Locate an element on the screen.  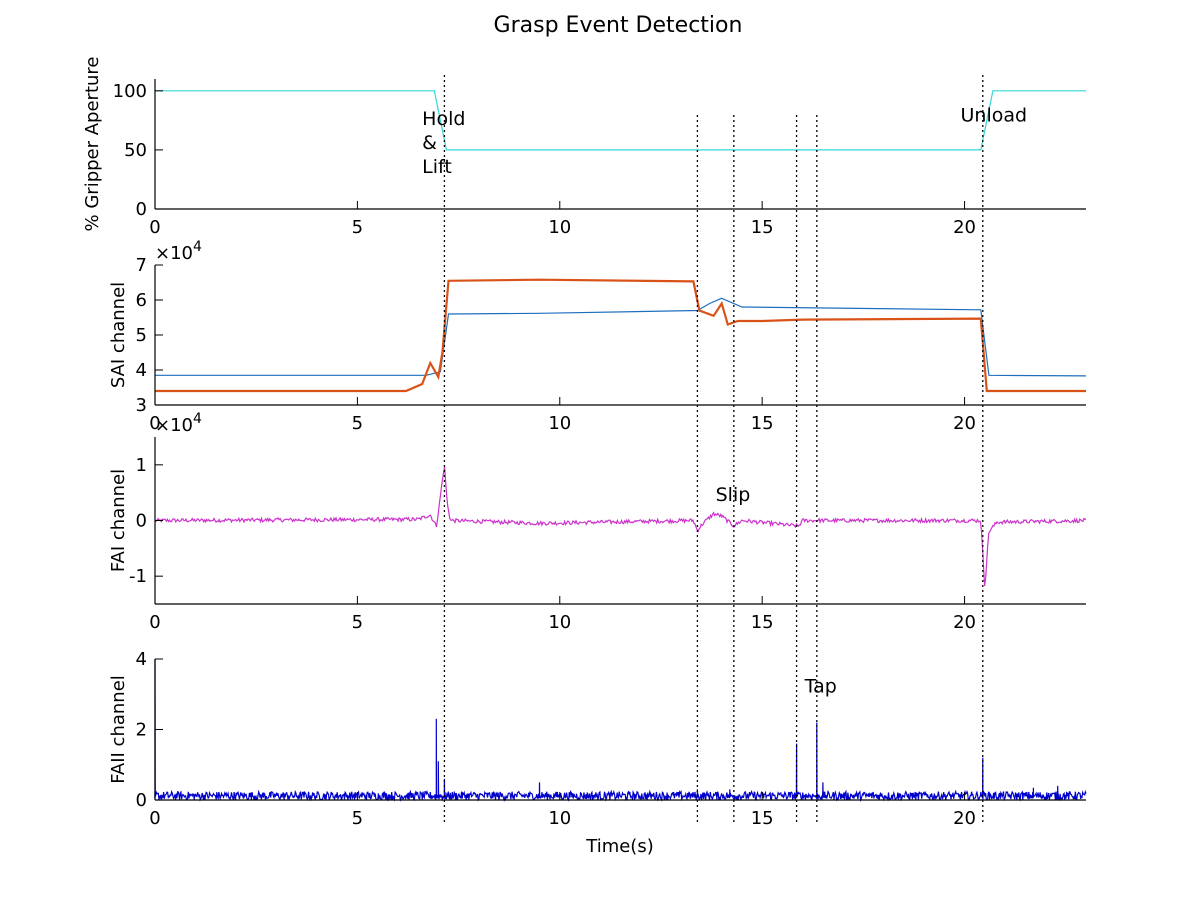
y-axis-label: % Gripper Aperture is located at coordinates (92, 144).